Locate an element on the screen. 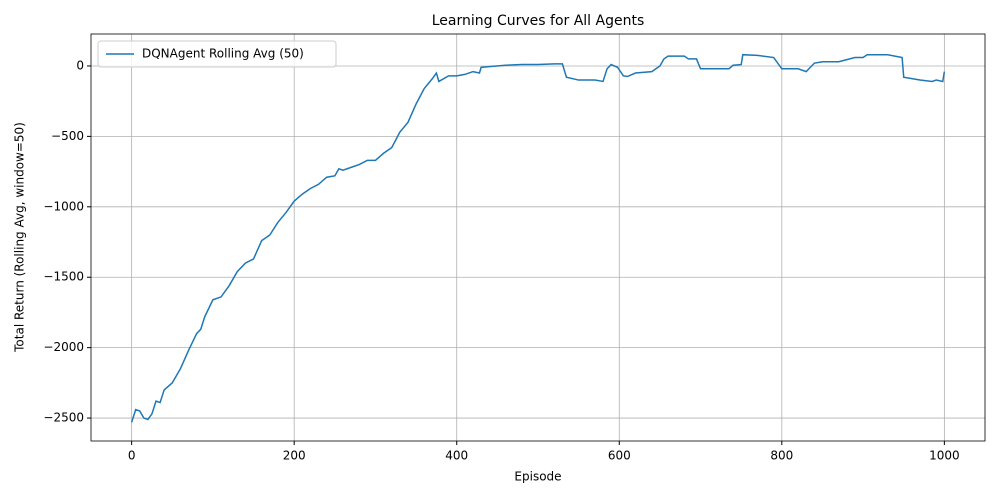 The width and height of the screenshot is (1000, 500). x-tick-label: 400 is located at coordinates (456, 456).